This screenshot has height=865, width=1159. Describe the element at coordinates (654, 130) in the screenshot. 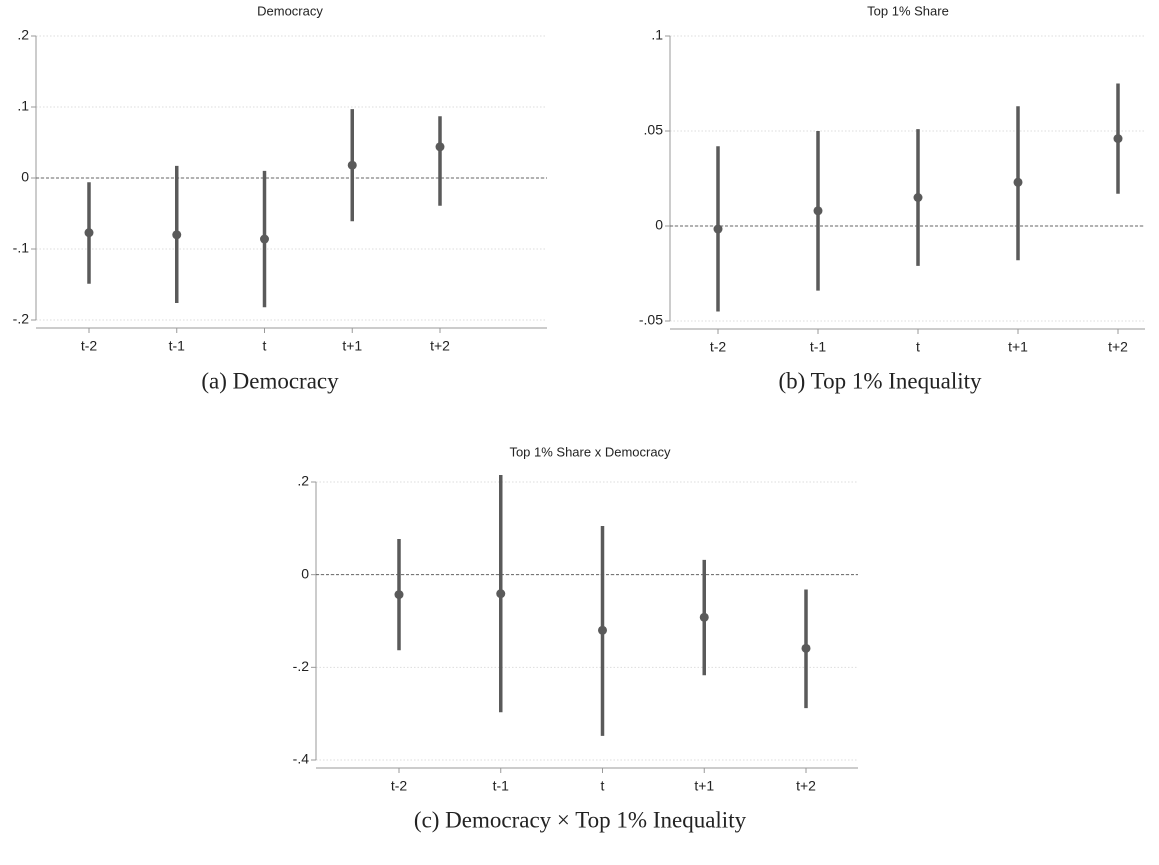

I see `y-tick-label: .05` at that location.